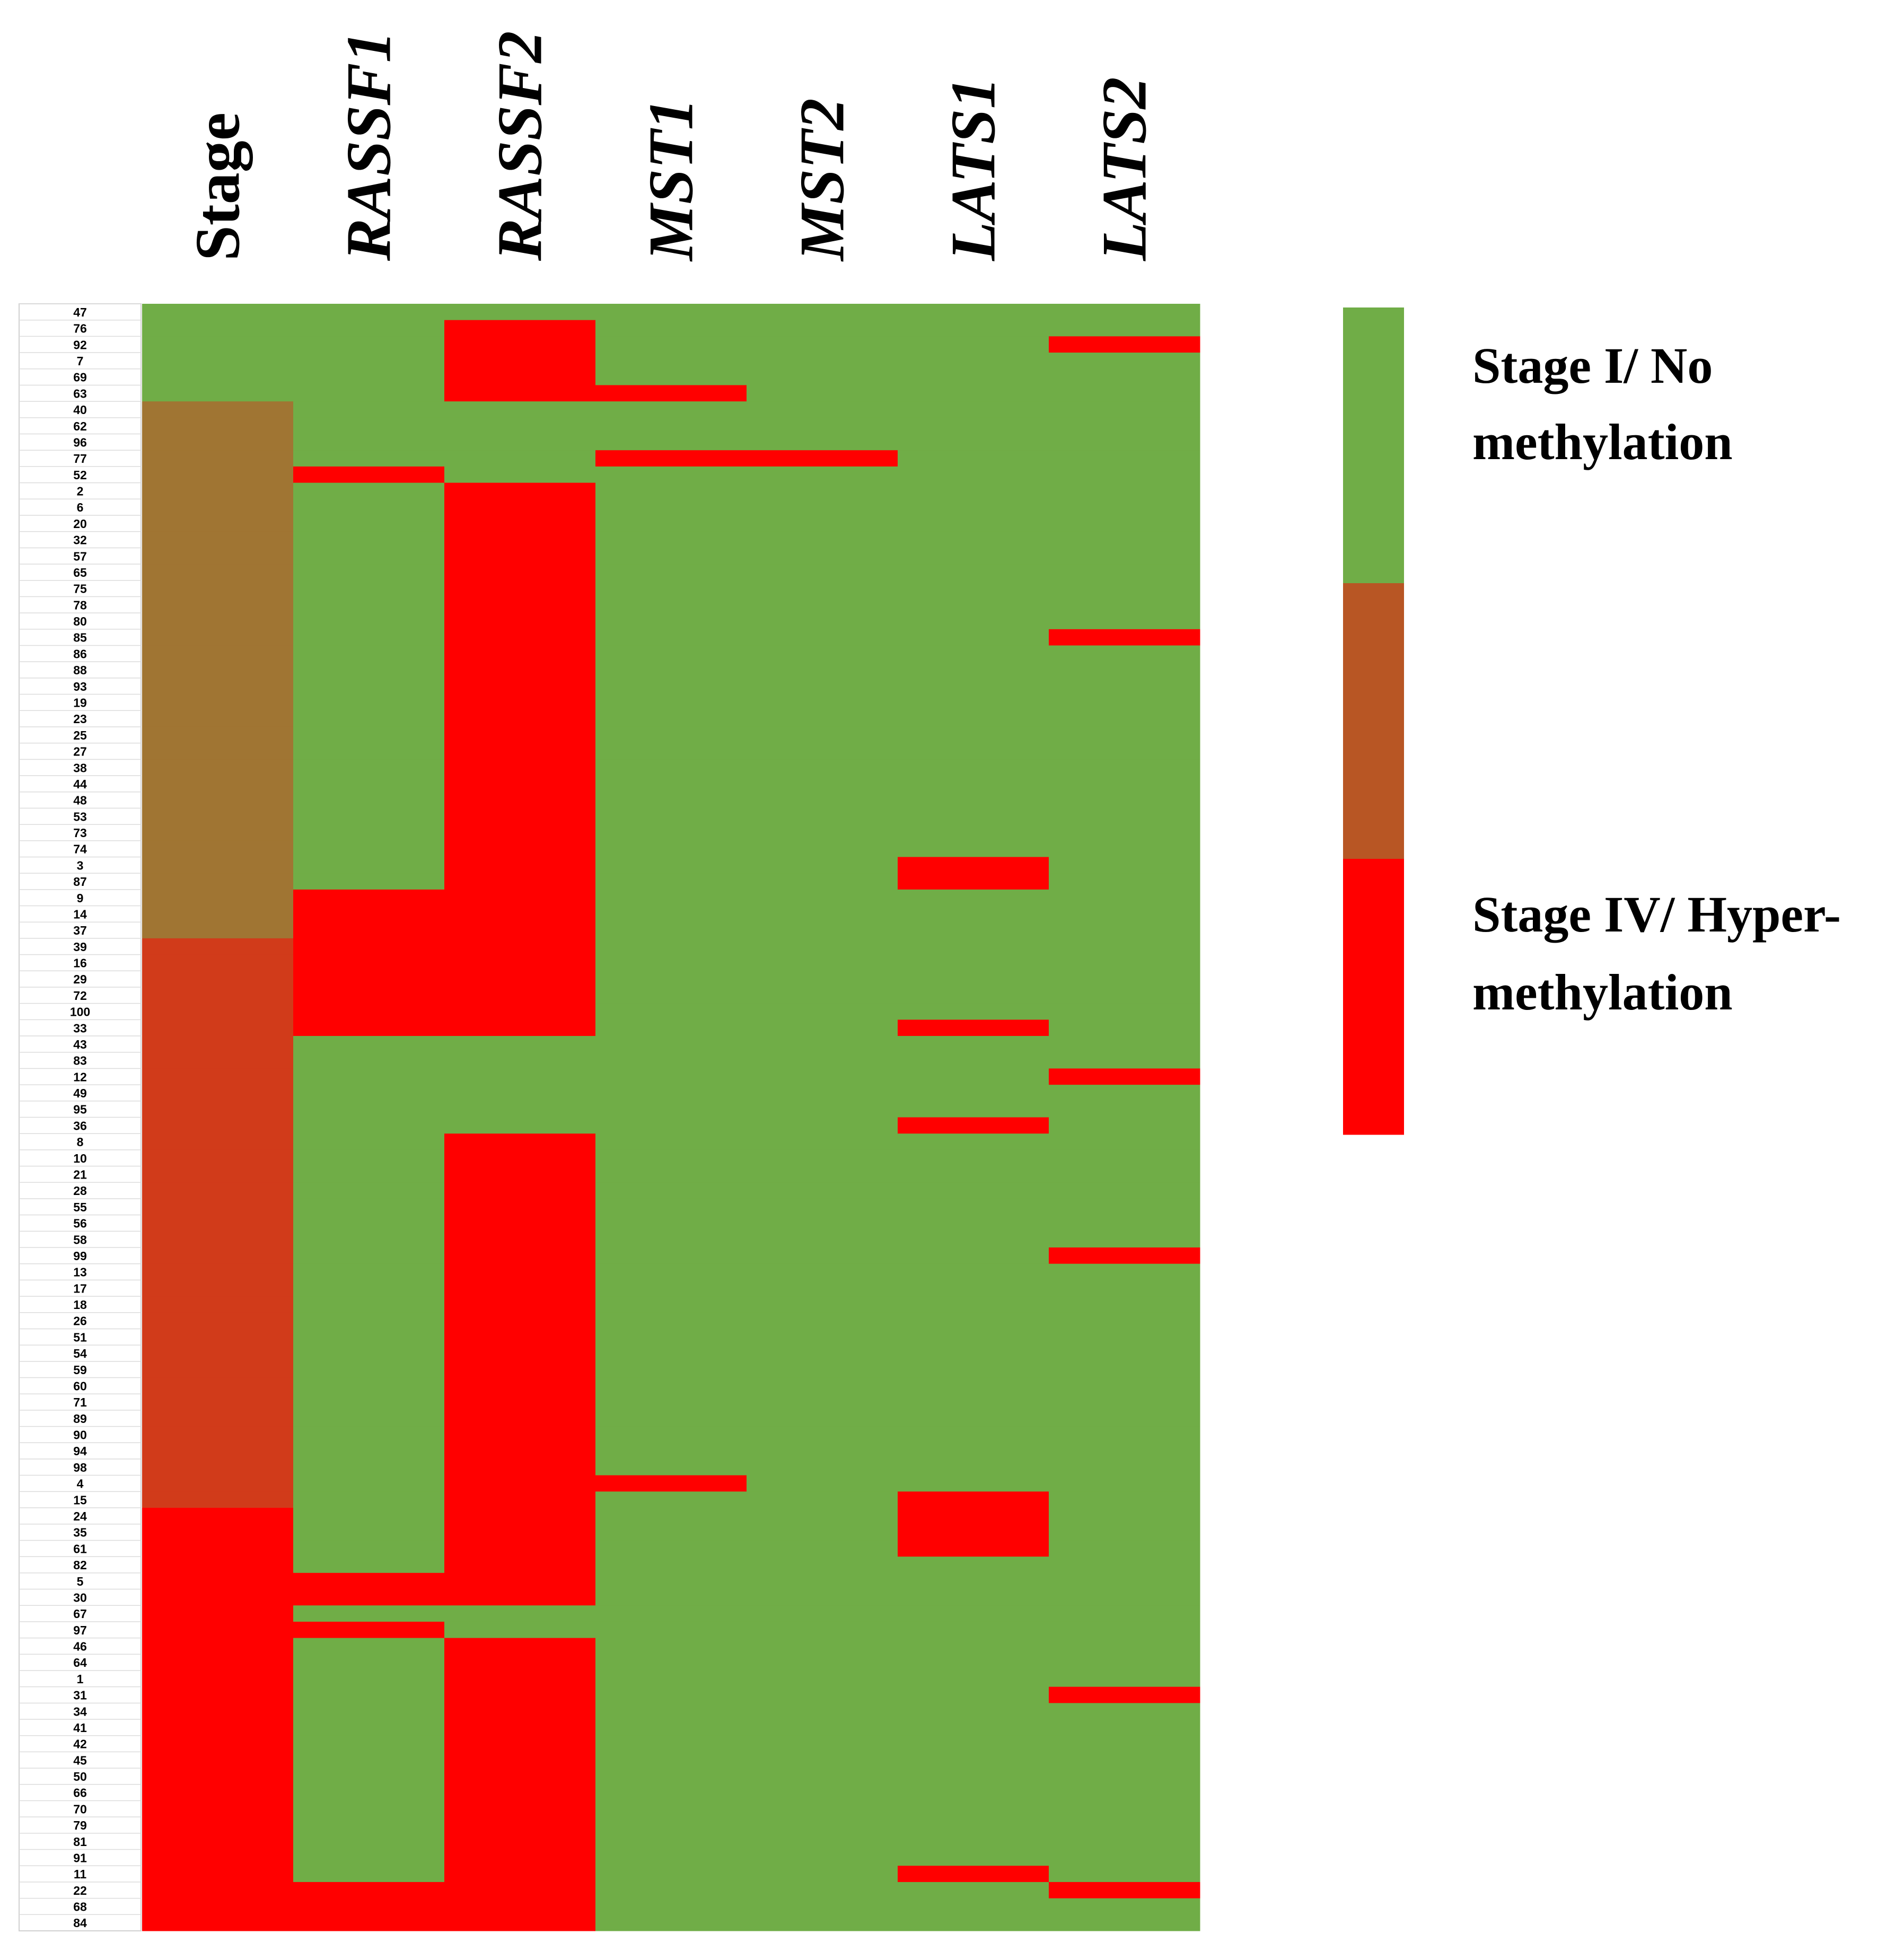 This screenshot has height=1960, width=1895. I want to click on row-label: 83, so click(80, 1061).